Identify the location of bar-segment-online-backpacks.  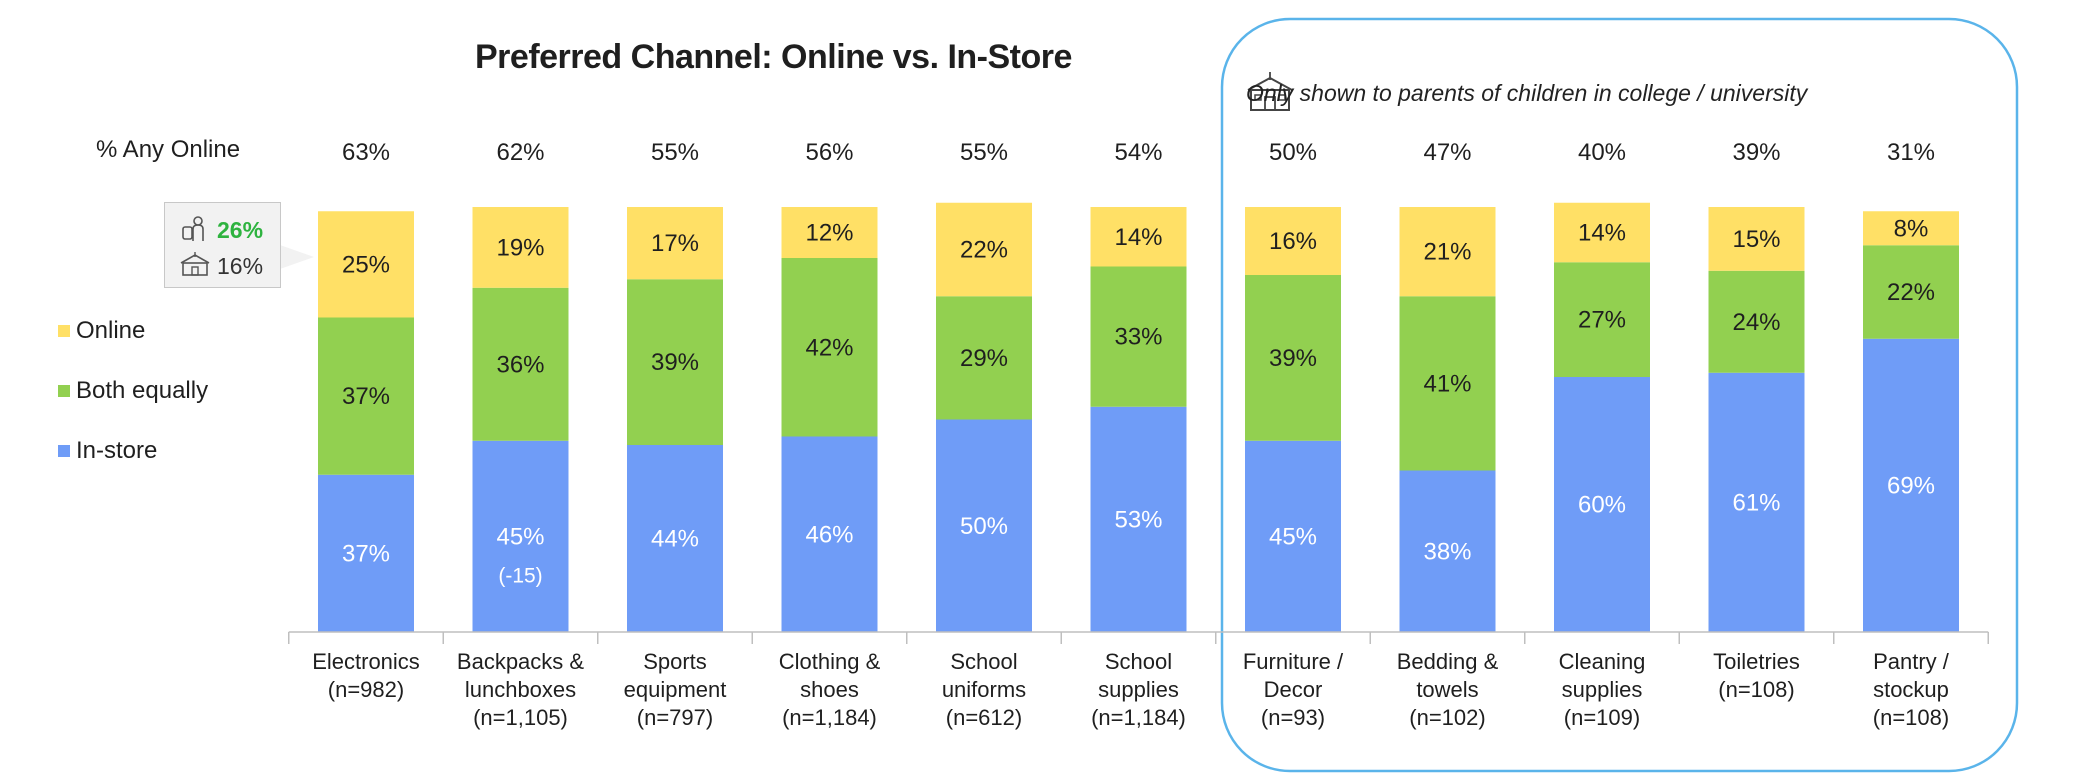
(520, 247).